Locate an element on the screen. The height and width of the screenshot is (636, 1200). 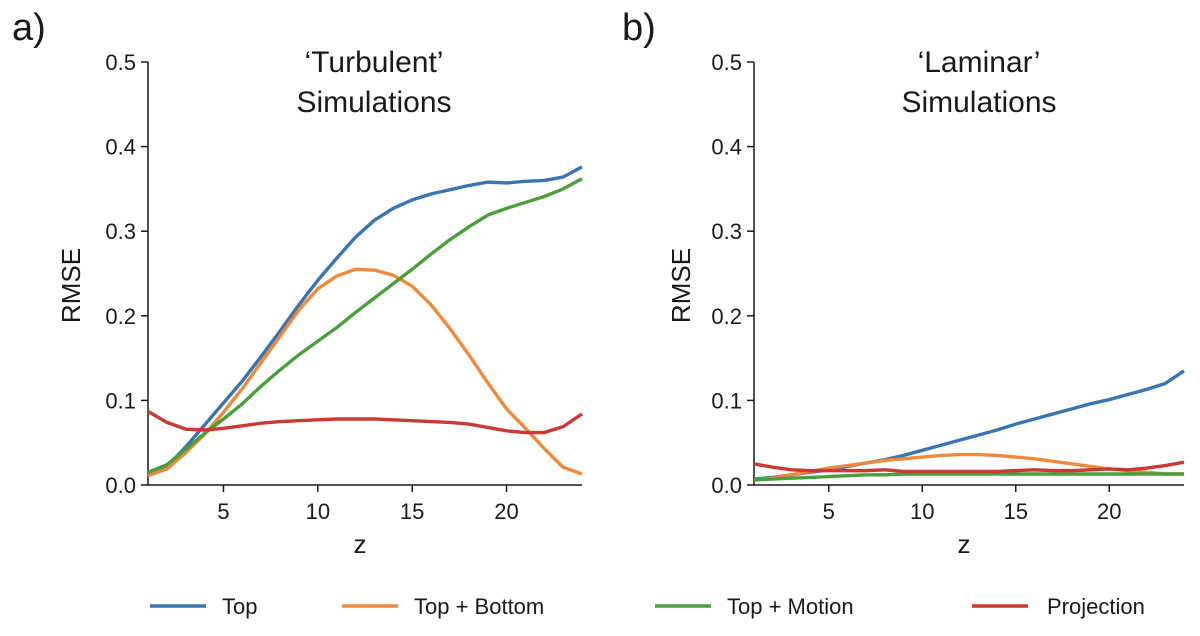
series-line-top is located at coordinates (969, 425).